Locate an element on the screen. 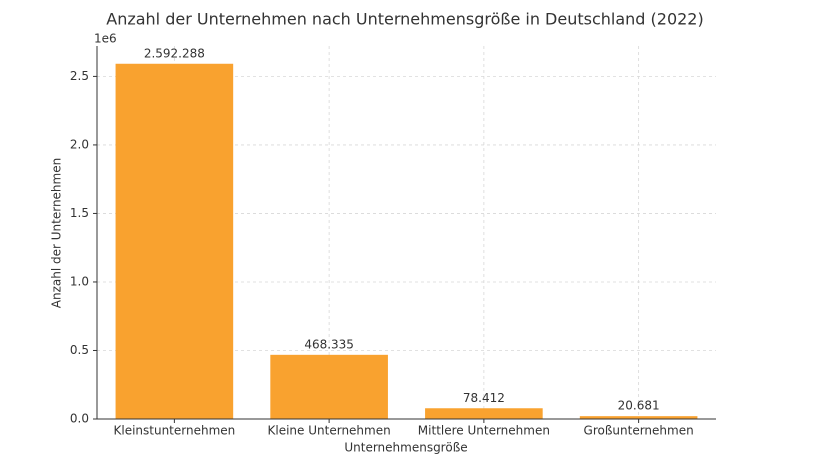 The image size is (820, 462). y-tick-label: 1.5 is located at coordinates (79, 213).